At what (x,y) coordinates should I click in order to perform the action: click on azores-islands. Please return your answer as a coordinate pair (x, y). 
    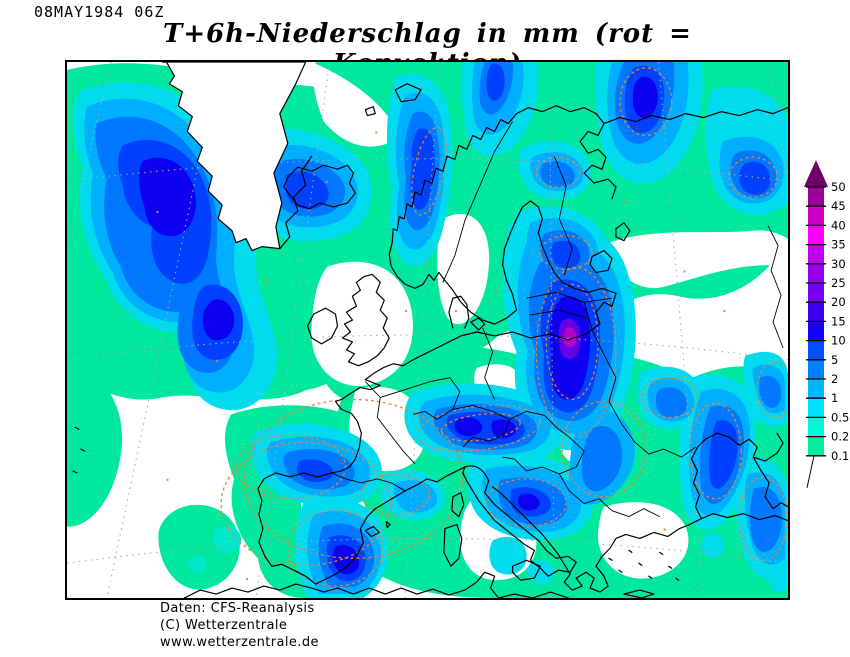
    Looking at the image, I should click on (79, 450).